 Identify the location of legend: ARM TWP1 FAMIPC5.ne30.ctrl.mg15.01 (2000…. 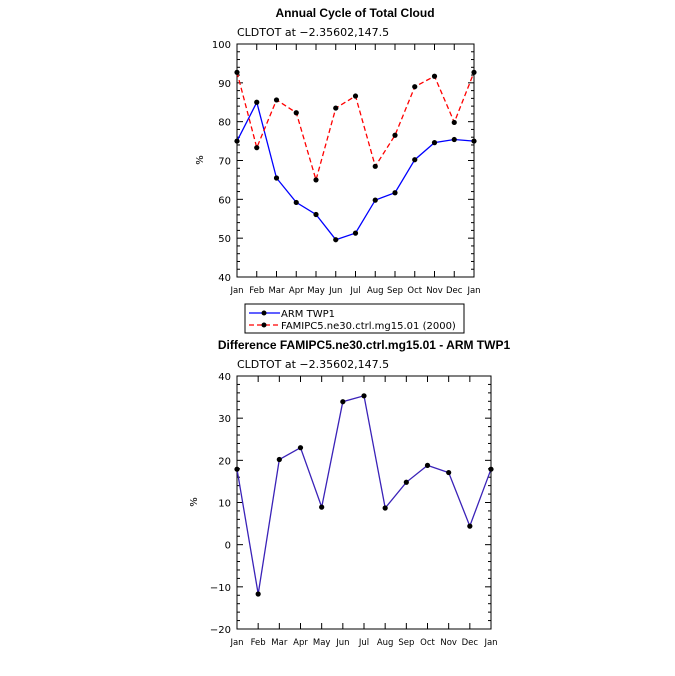
(354, 318).